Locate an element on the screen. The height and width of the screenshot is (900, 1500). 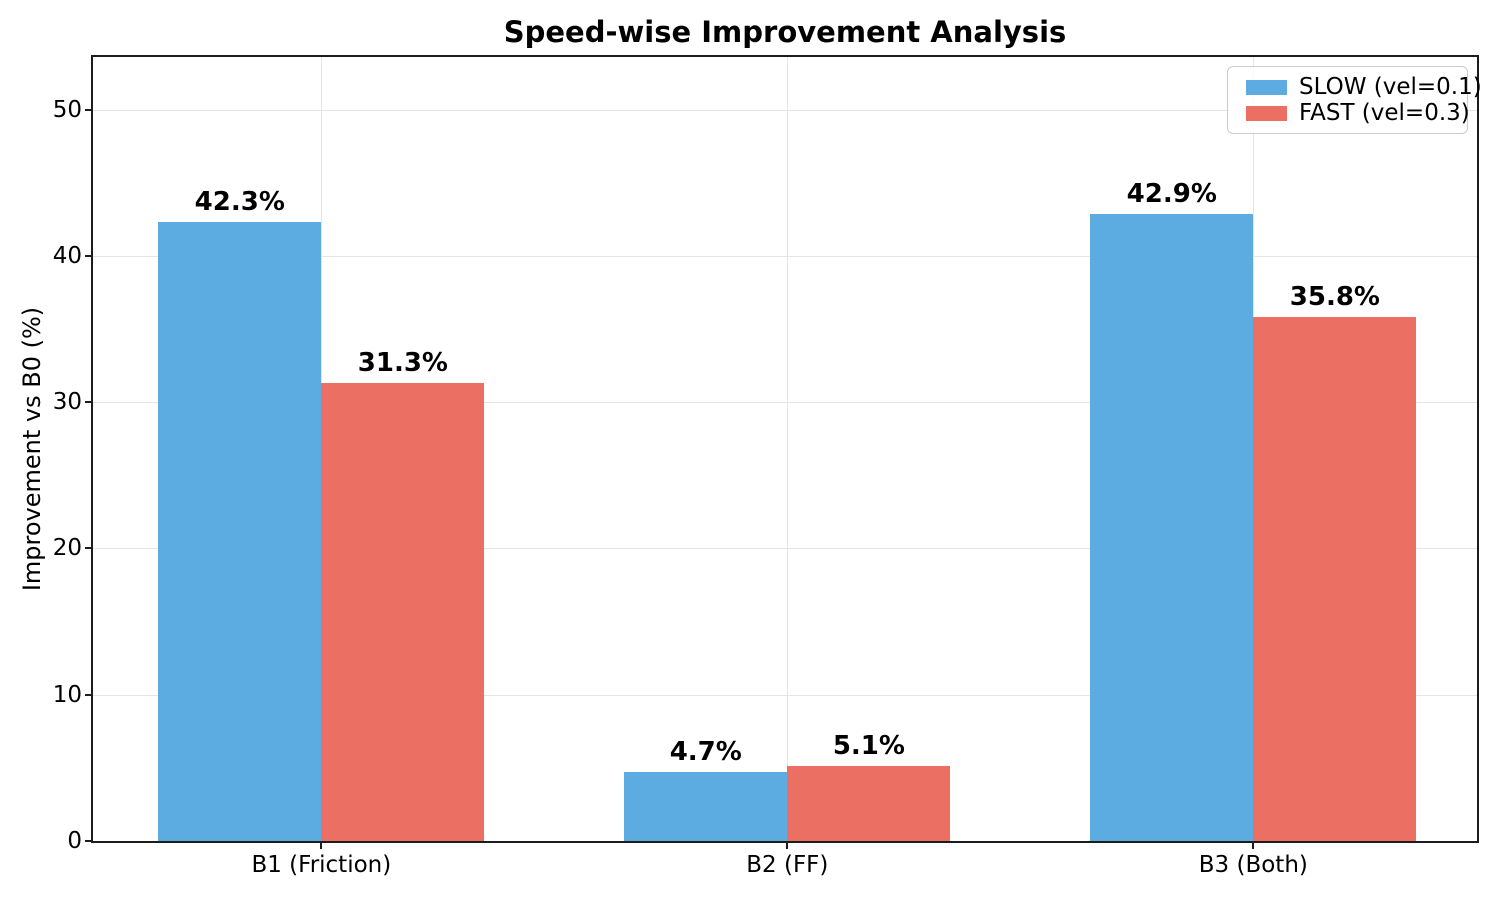
y-tick-label: 10 is located at coordinates (67, 694).